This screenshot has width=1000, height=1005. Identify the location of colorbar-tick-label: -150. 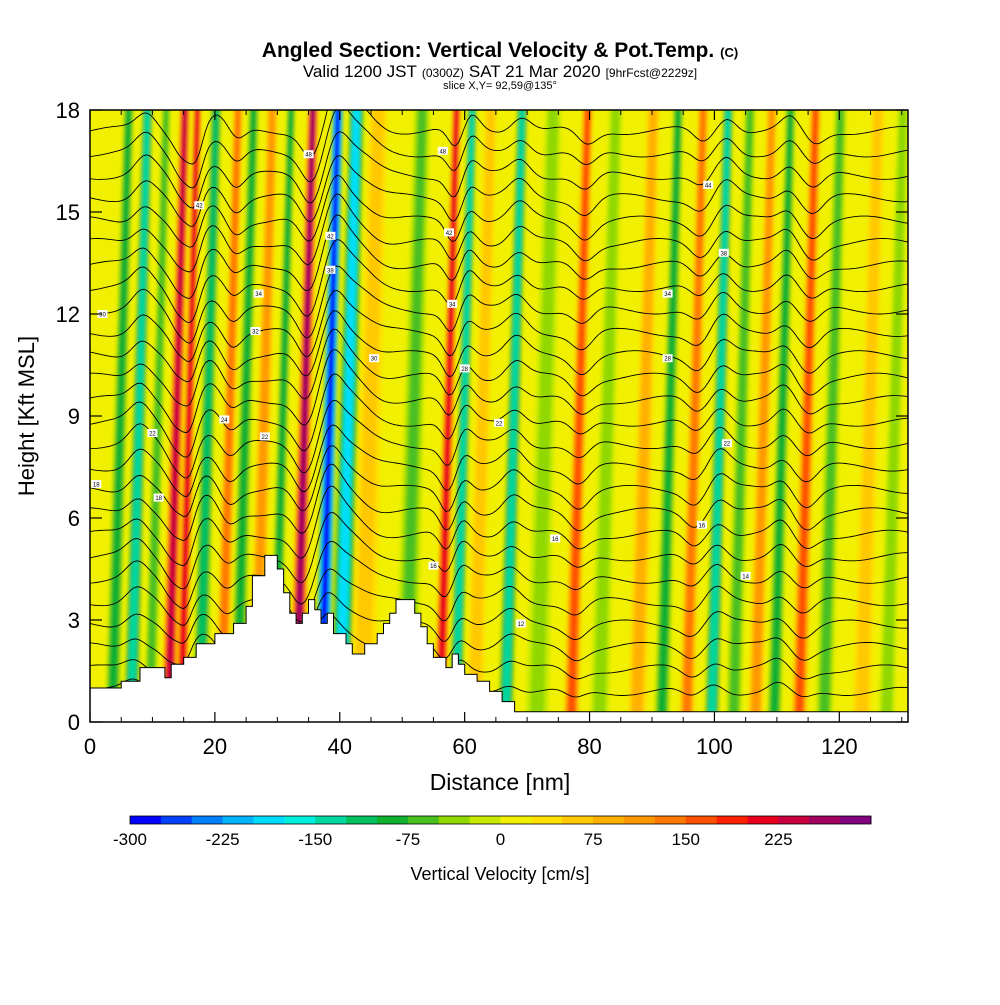
(315, 839).